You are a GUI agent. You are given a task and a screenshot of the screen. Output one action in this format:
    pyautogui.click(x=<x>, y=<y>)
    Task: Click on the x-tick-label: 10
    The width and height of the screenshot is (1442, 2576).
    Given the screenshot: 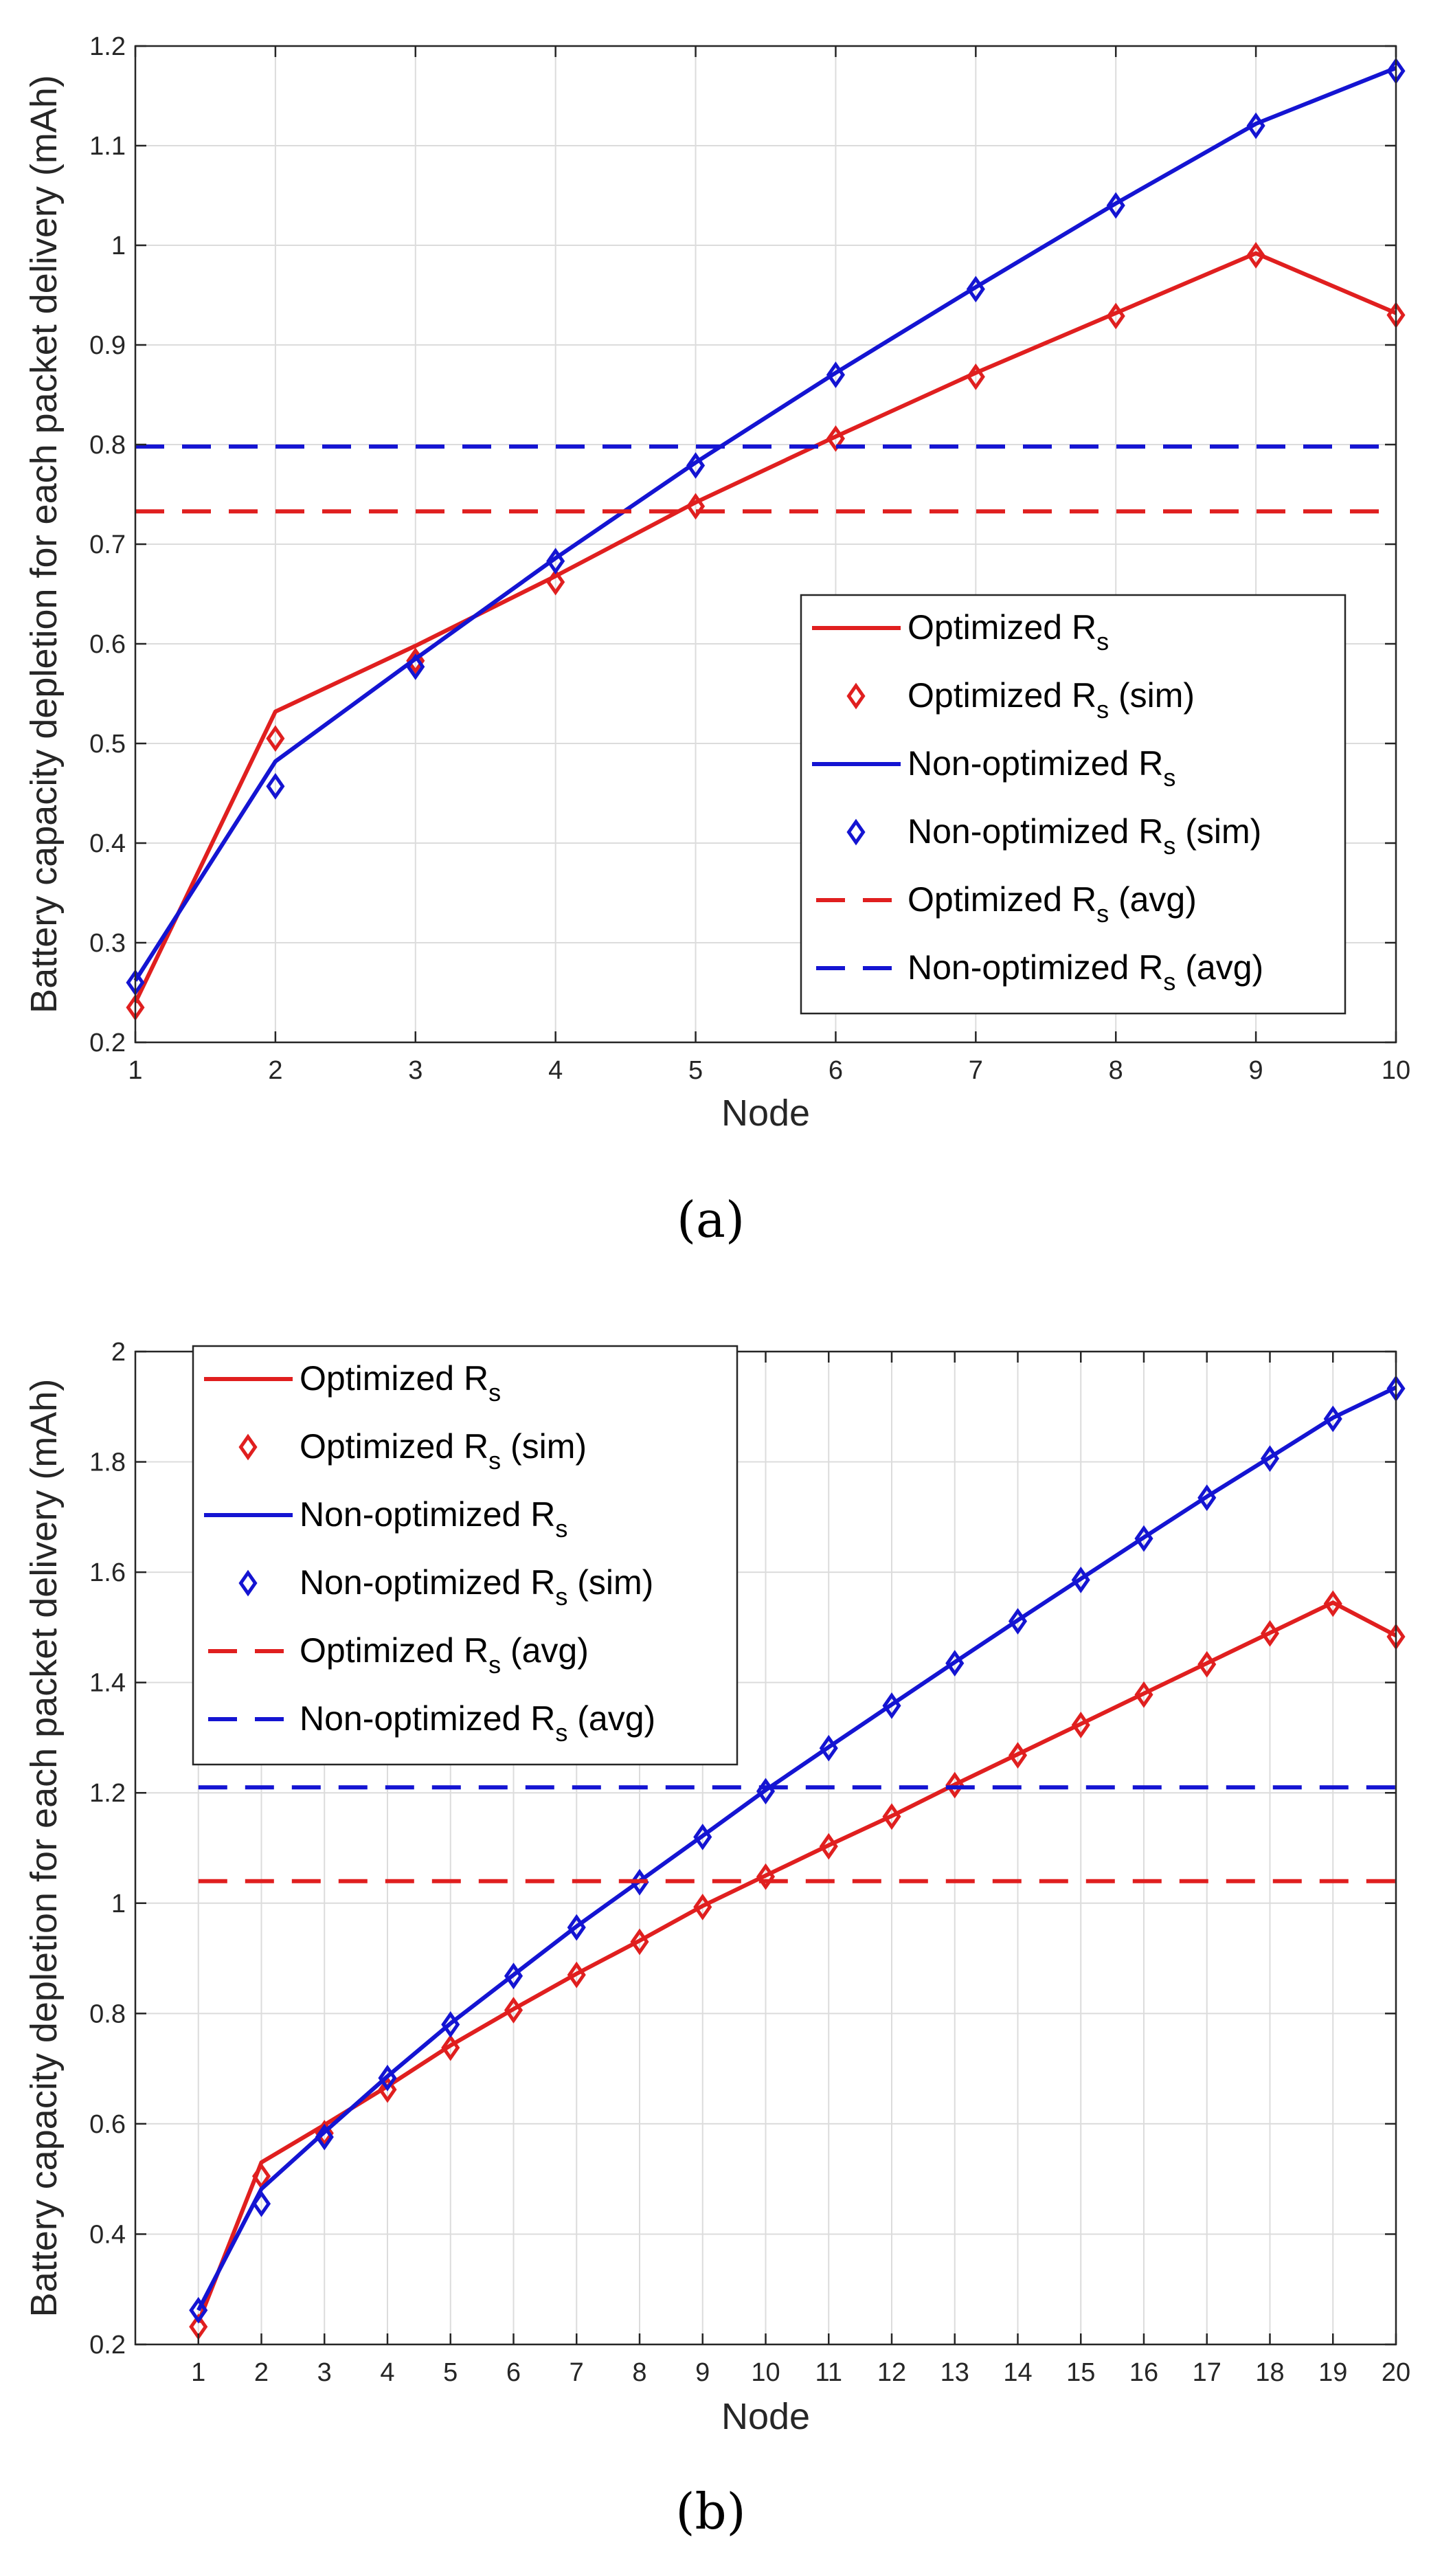 What is the action you would take?
    pyautogui.click(x=1396, y=1070)
    